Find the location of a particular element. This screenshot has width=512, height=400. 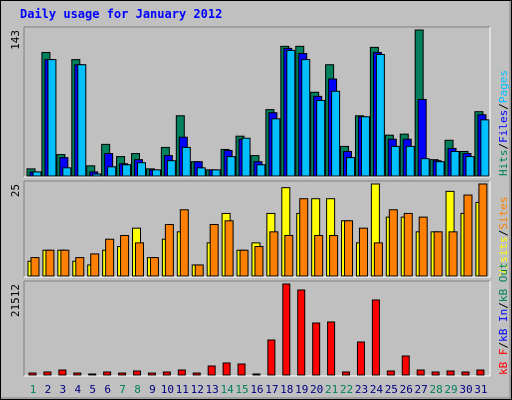

x-tick-label: 2 is located at coordinates (48, 389).